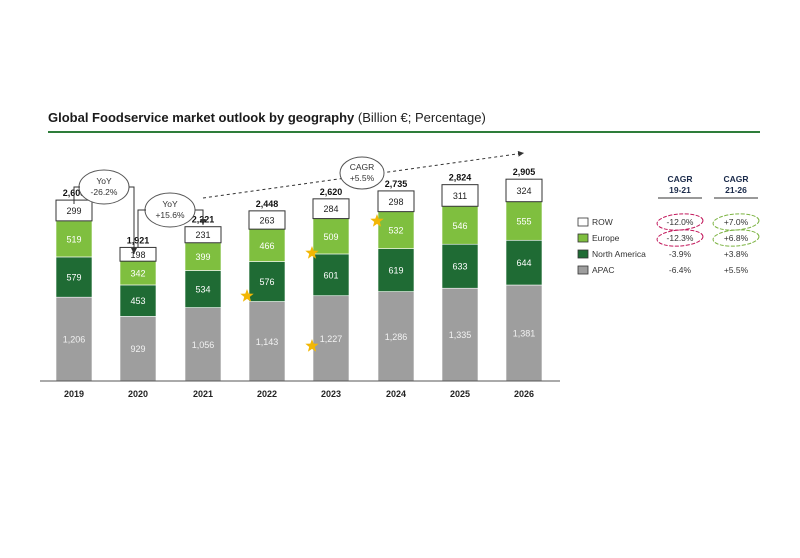 Image resolution: width=800 pixels, height=558 pixels. I want to click on bar-label-europe-2020: 342, so click(137, 274).